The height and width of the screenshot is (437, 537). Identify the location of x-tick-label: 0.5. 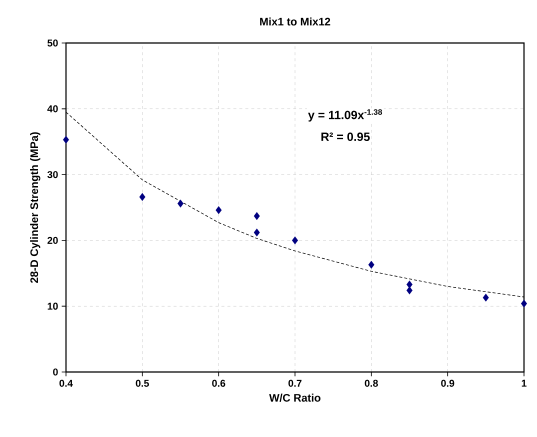
(142, 383).